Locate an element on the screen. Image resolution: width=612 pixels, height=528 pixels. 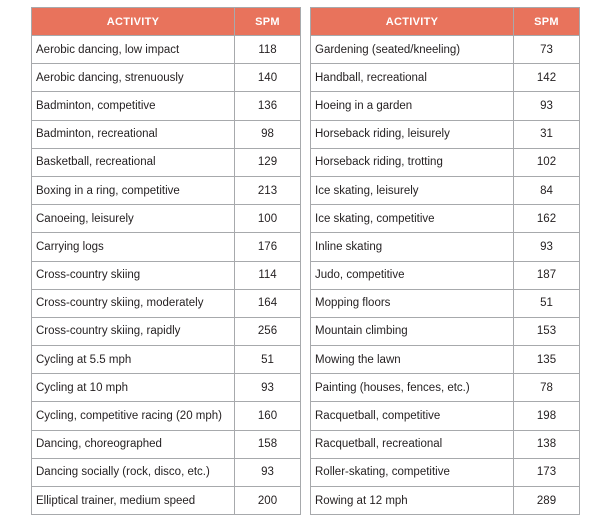
spm-cell: 78 is located at coordinates (546, 388).